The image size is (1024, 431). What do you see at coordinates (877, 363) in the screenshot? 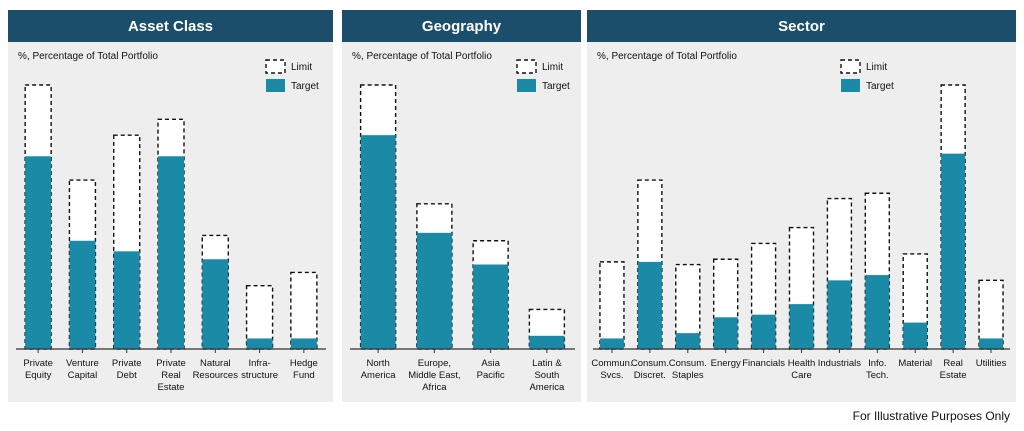
I see `x-tick-label: Info.` at bounding box center [877, 363].